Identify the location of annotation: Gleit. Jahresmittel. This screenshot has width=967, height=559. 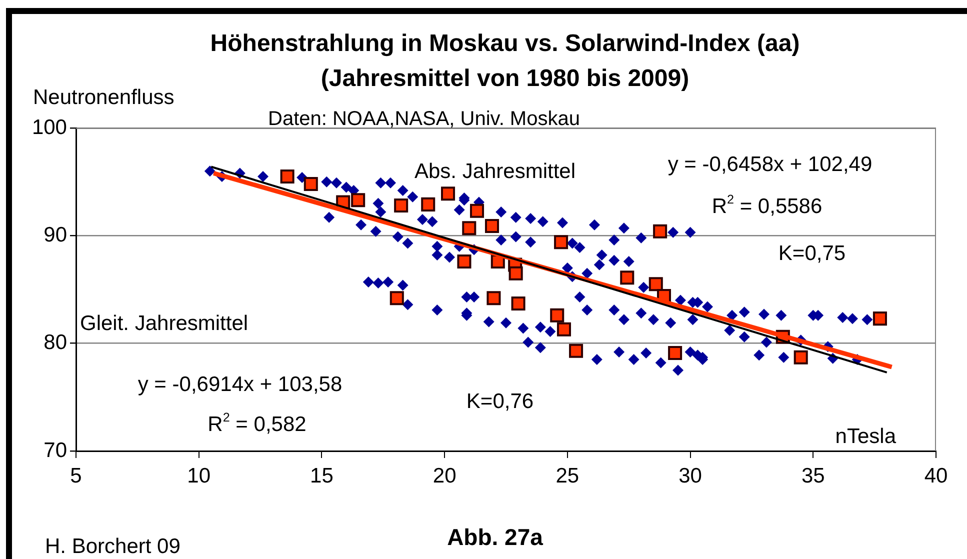
(164, 323).